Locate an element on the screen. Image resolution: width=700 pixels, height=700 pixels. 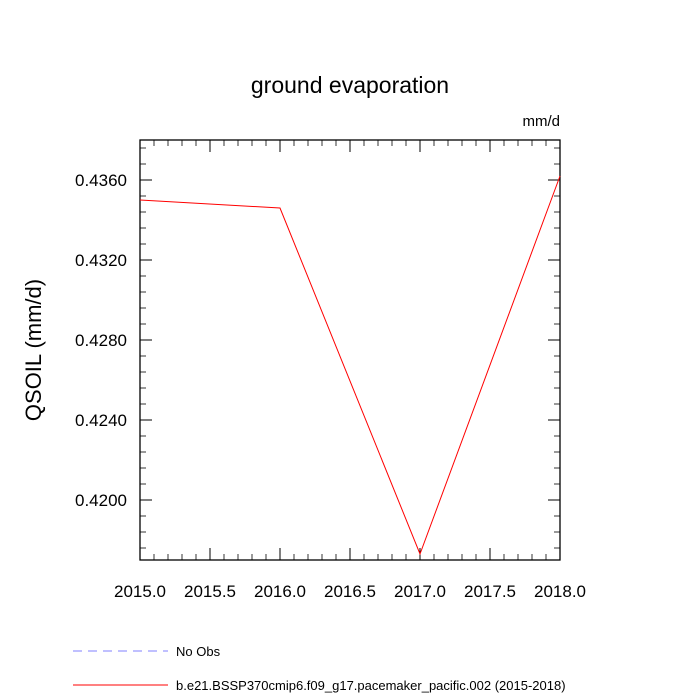
y-tick-label: 0.4360 is located at coordinates (101, 180).